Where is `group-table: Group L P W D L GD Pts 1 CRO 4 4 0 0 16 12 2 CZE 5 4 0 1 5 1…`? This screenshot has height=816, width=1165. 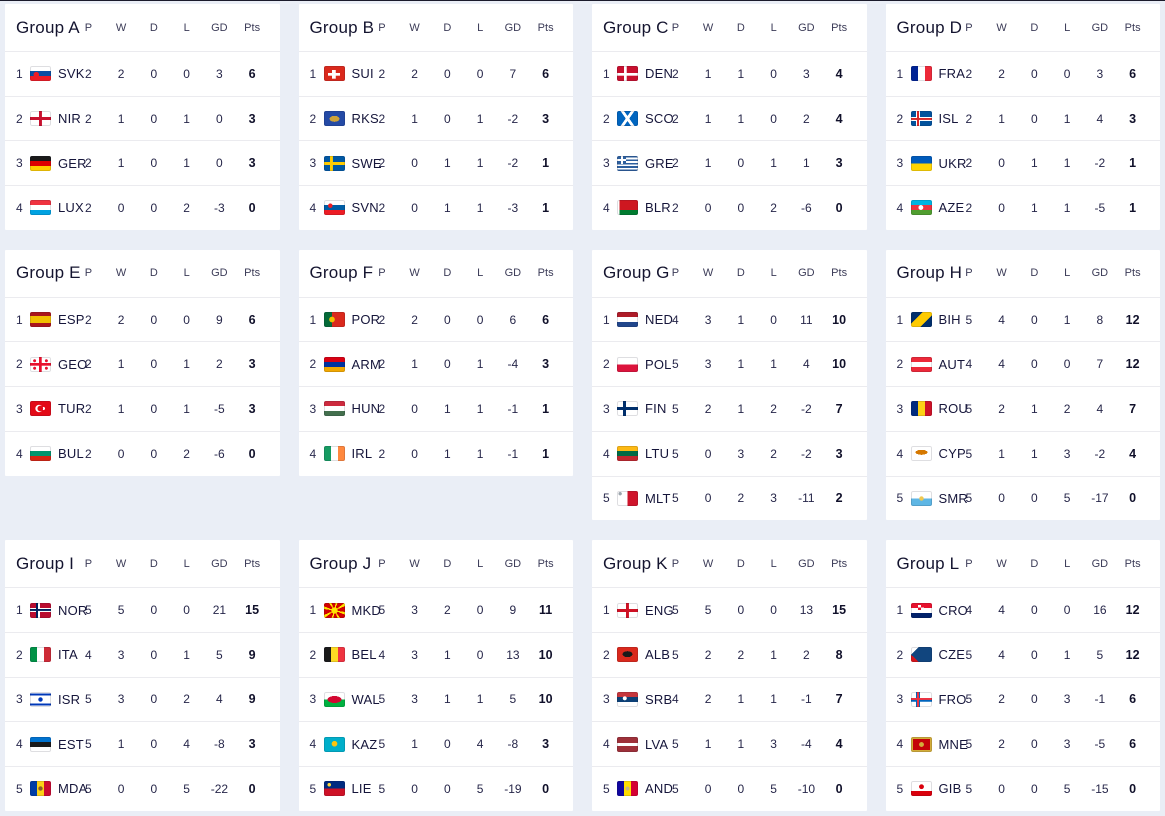
group-table: Group L P W D L GD Pts 1 CRO 4 4 0 0 16 12 2 CZE 5 4 0 1 5 1… is located at coordinates (1022, 675).